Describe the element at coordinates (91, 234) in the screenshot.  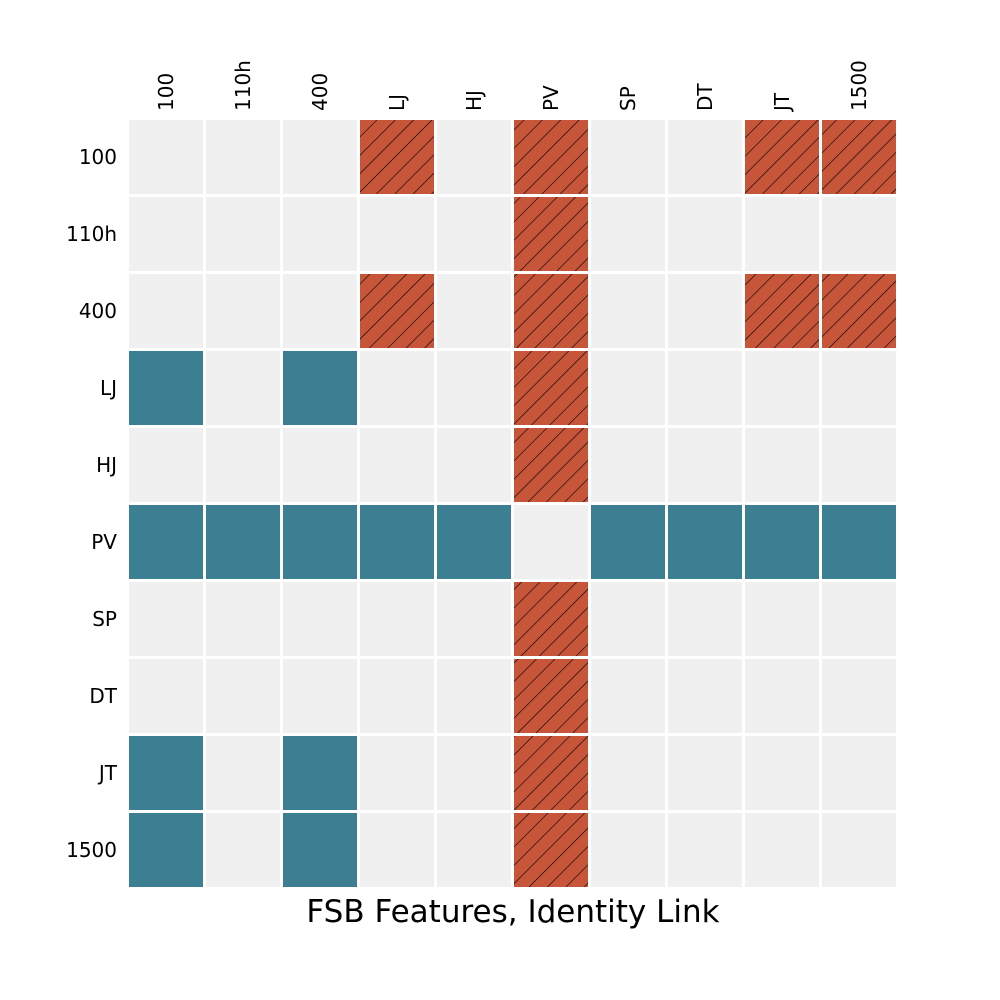
I see `row-tick-label: 110h` at that location.